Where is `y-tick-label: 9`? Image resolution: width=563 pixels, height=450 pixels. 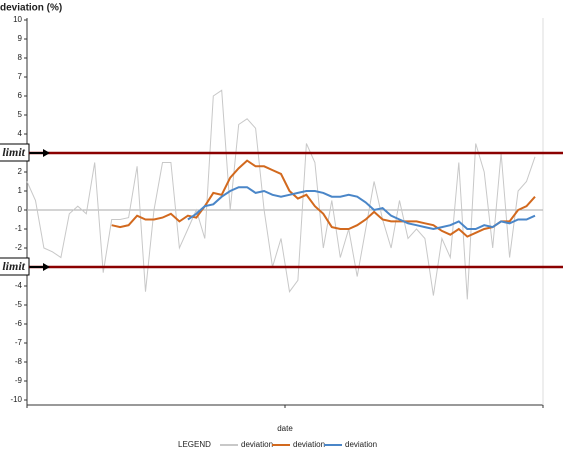
y-tick-label: 9 is located at coordinates (20, 38).